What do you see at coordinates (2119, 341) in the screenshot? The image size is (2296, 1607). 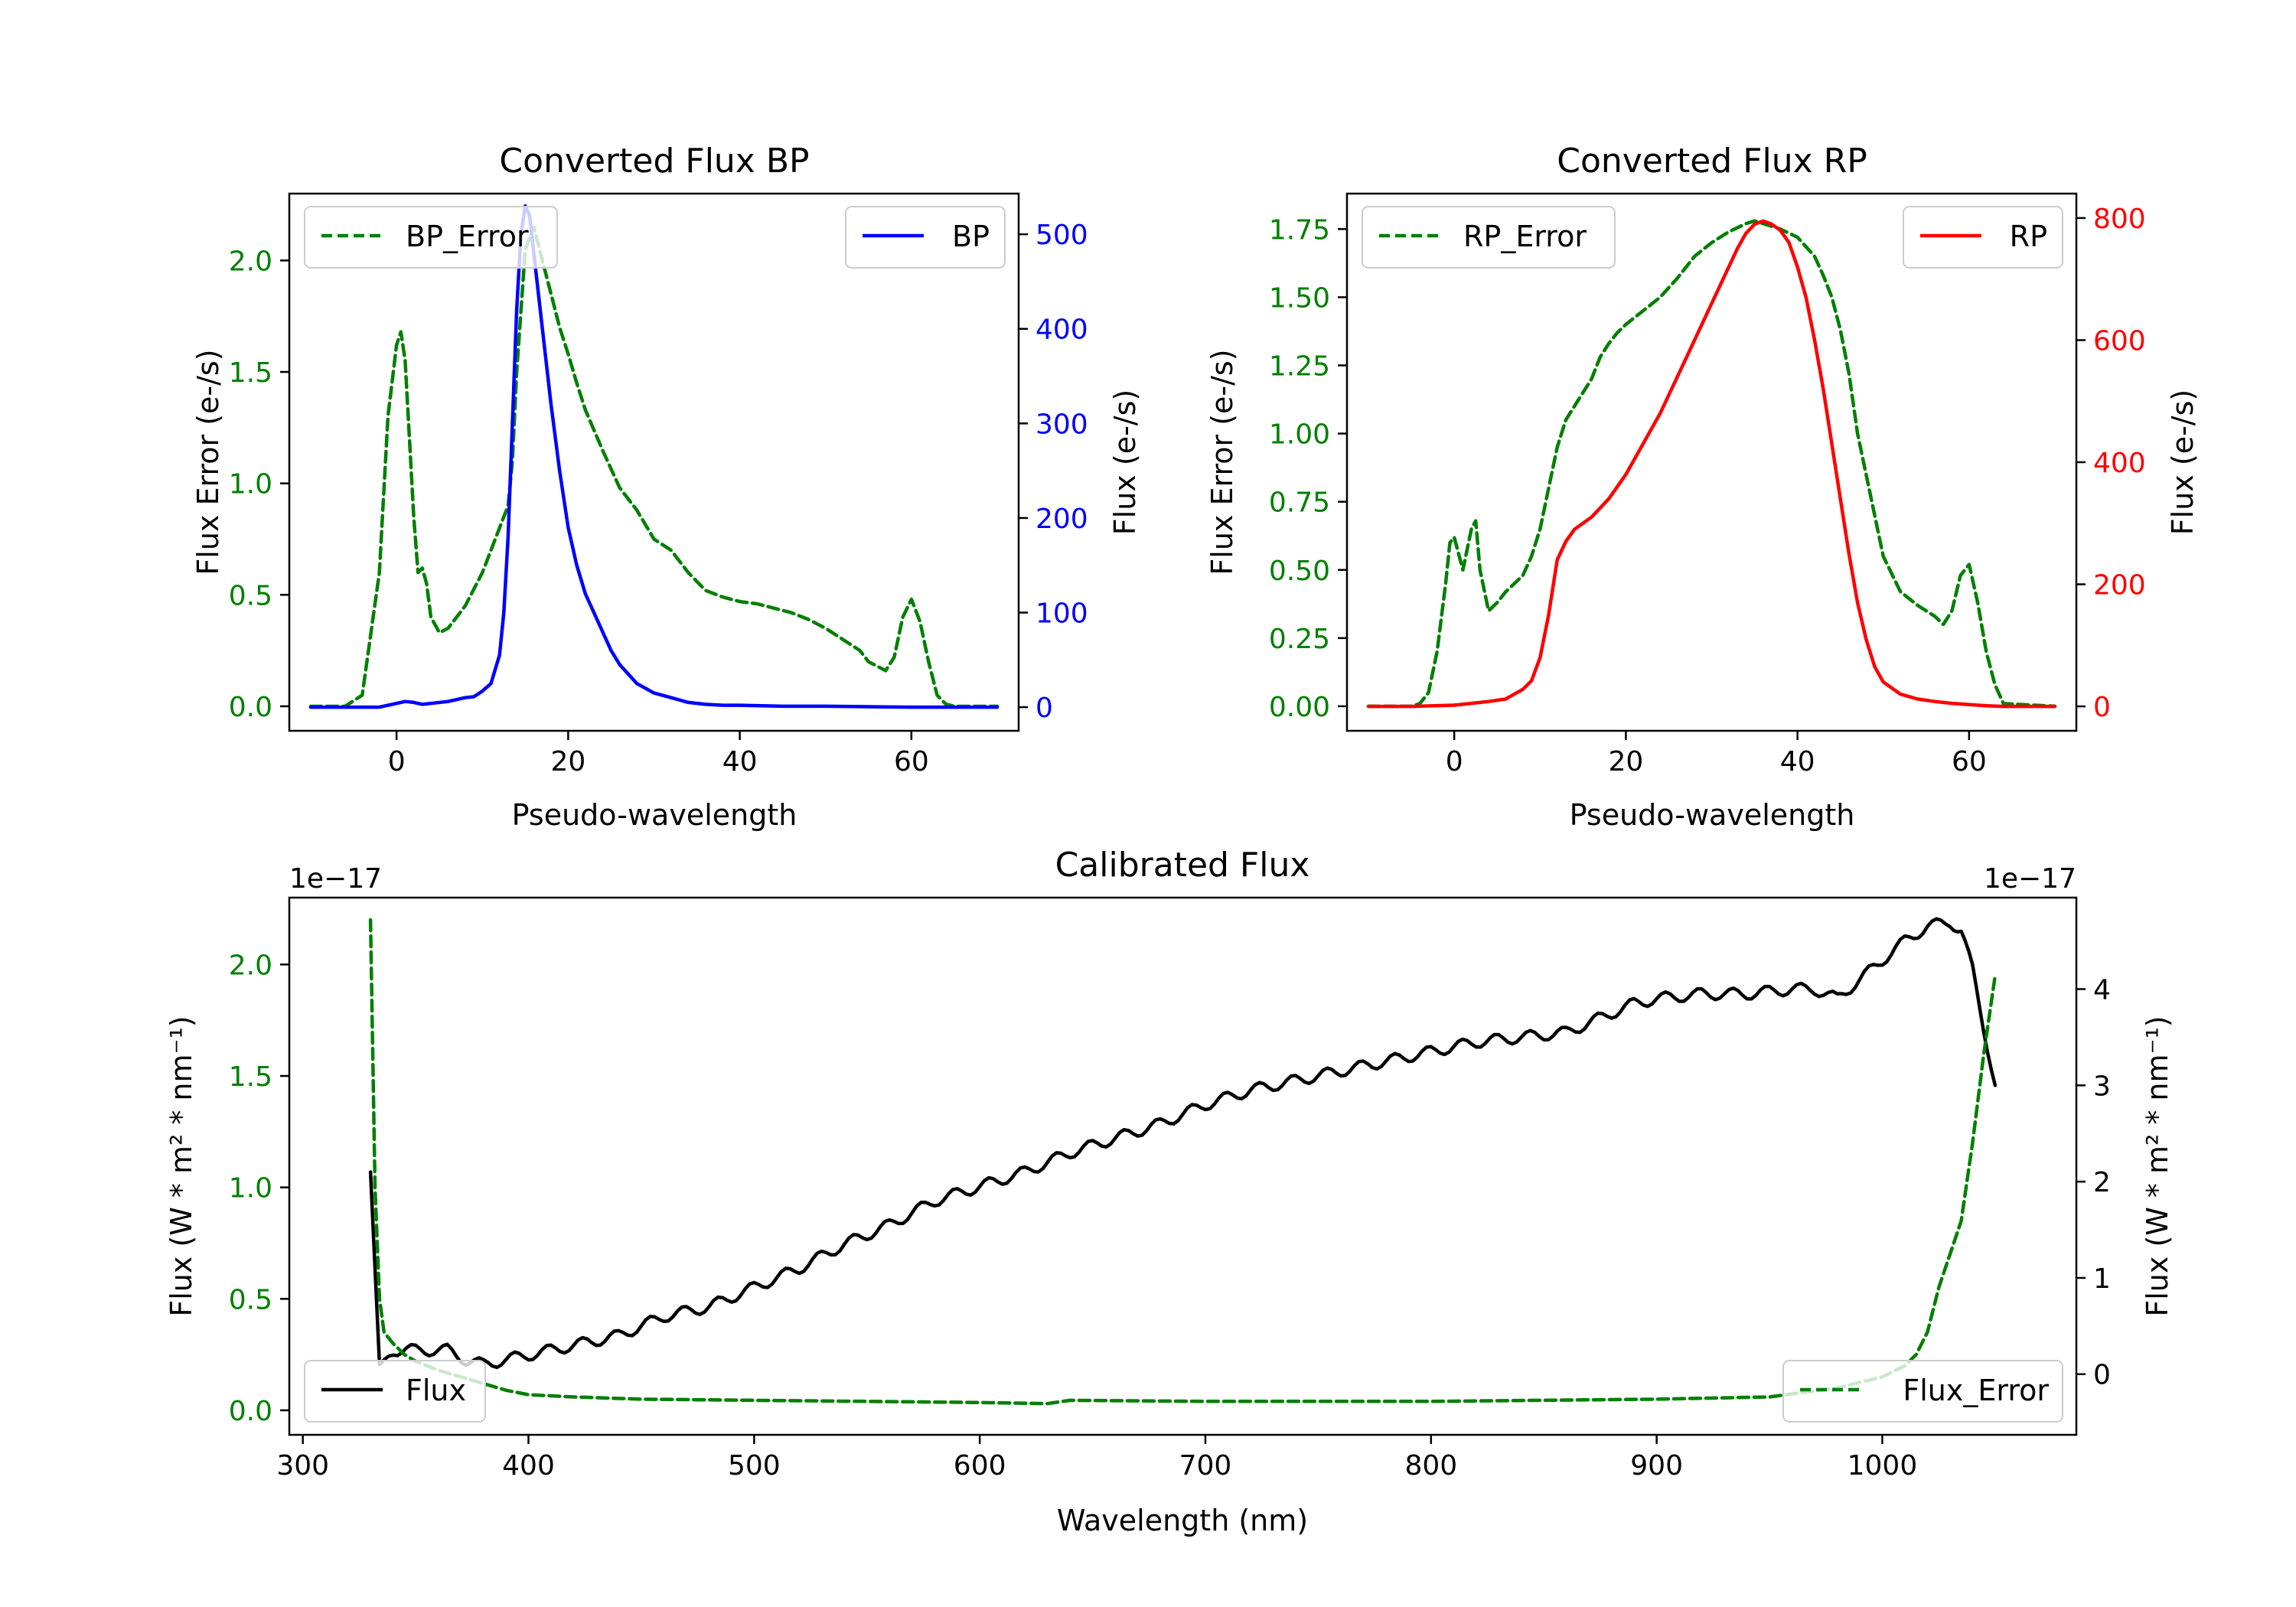 I see `rp-right-y-tick-label: 600` at bounding box center [2119, 341].